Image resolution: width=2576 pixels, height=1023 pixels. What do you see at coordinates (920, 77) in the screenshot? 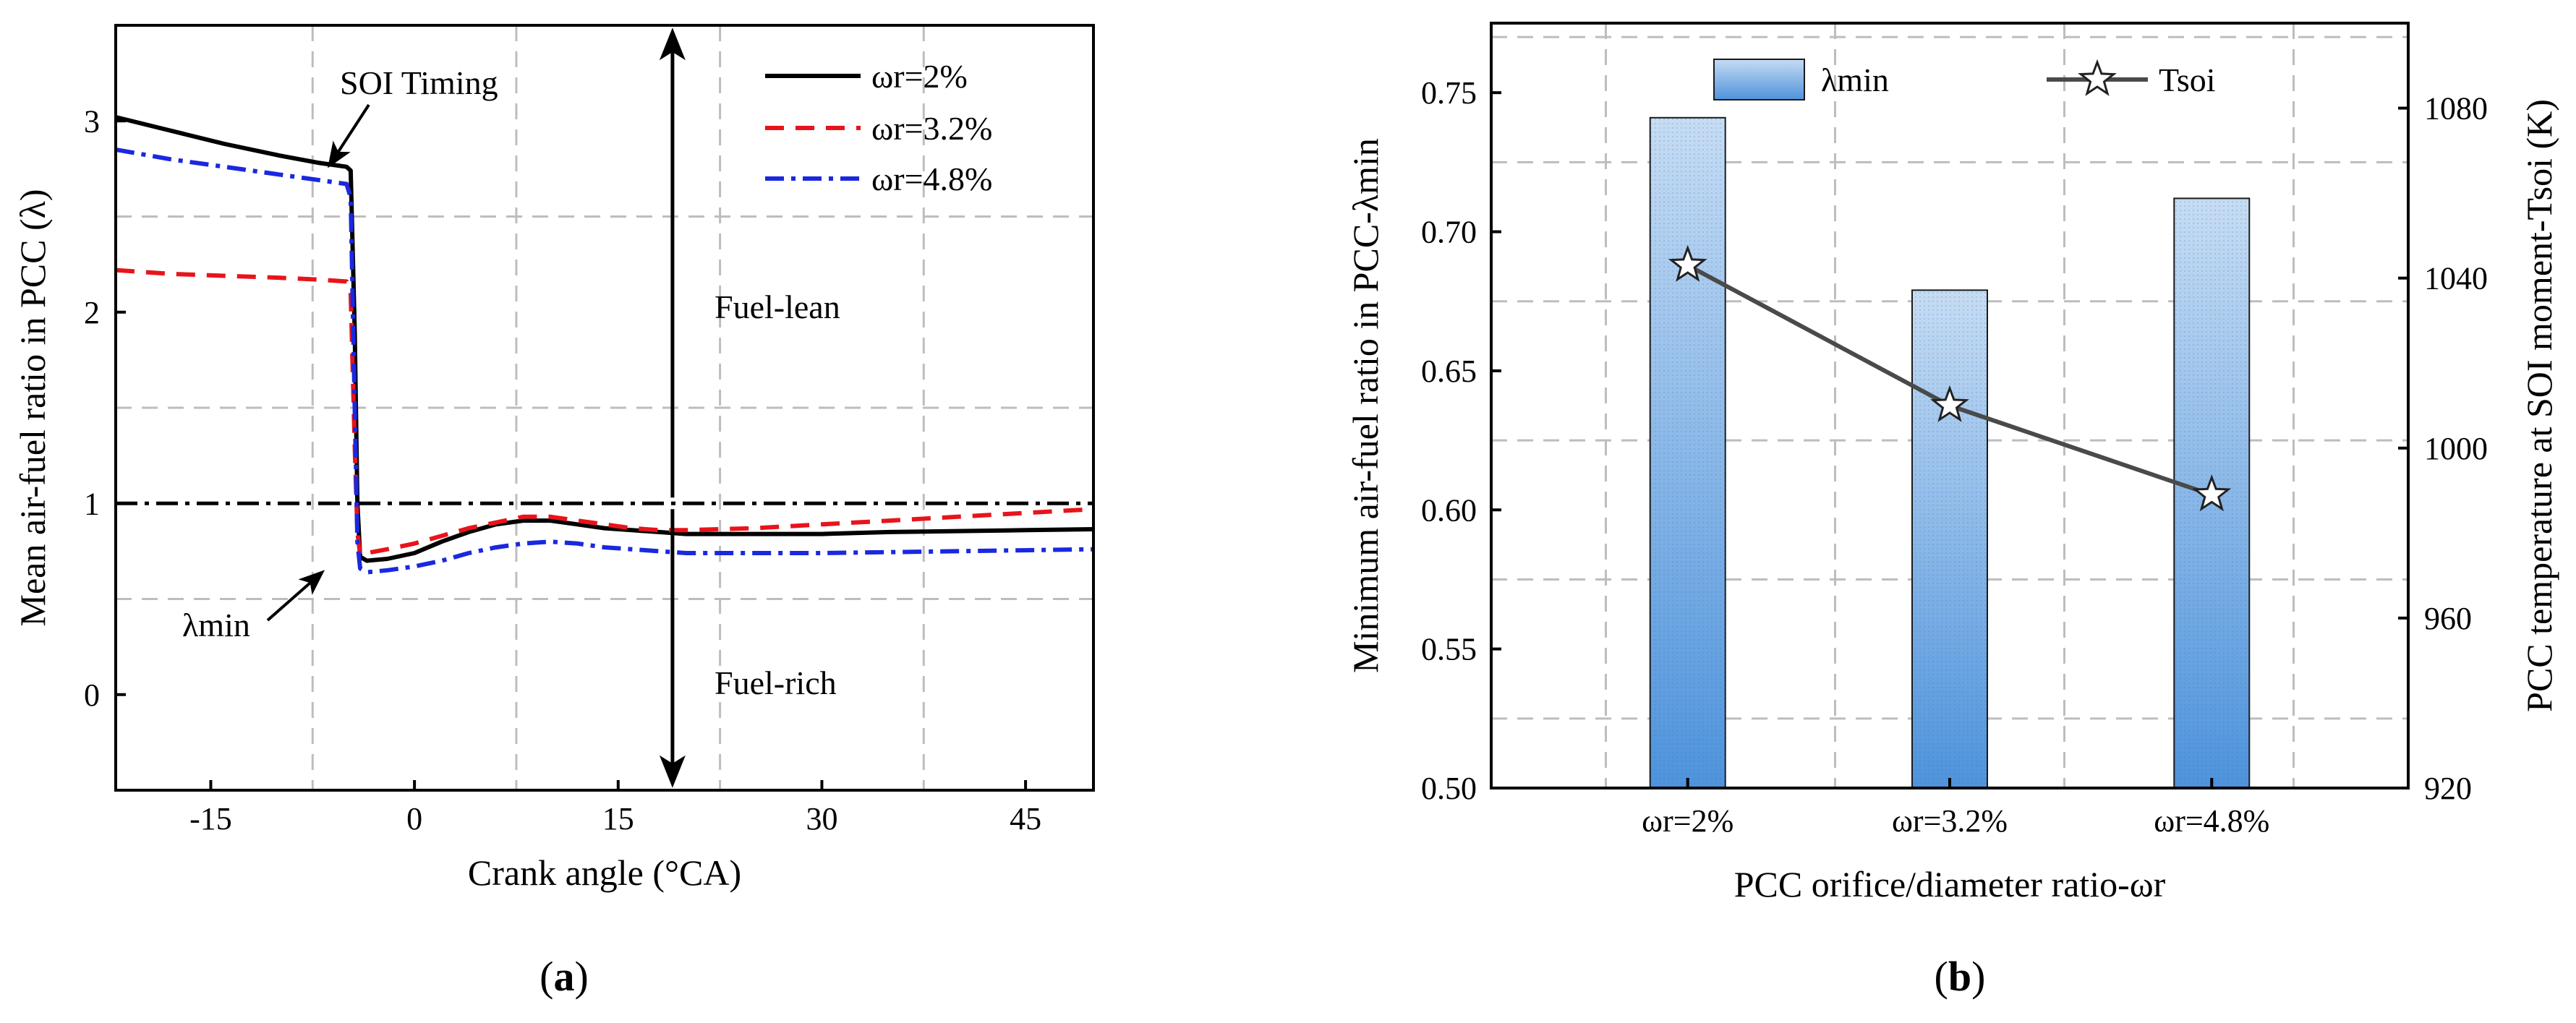
I see `legend-label-wr-2: ωr=2%` at bounding box center [920, 77].